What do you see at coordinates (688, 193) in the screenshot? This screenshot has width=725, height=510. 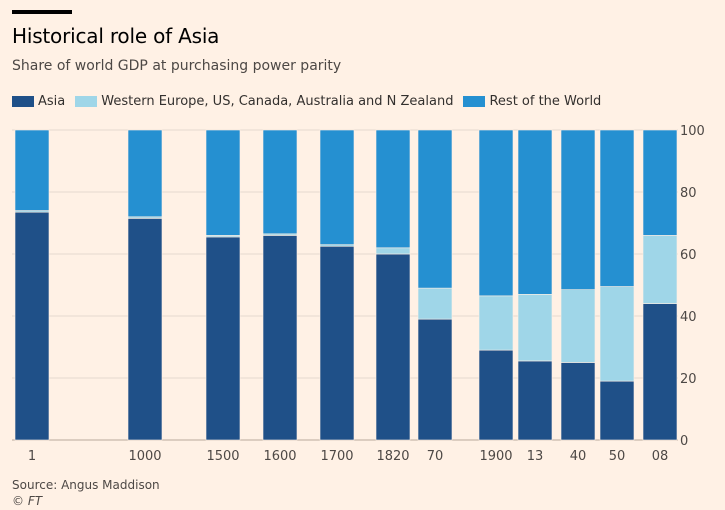 I see `y-tick-label: 80` at bounding box center [688, 193].